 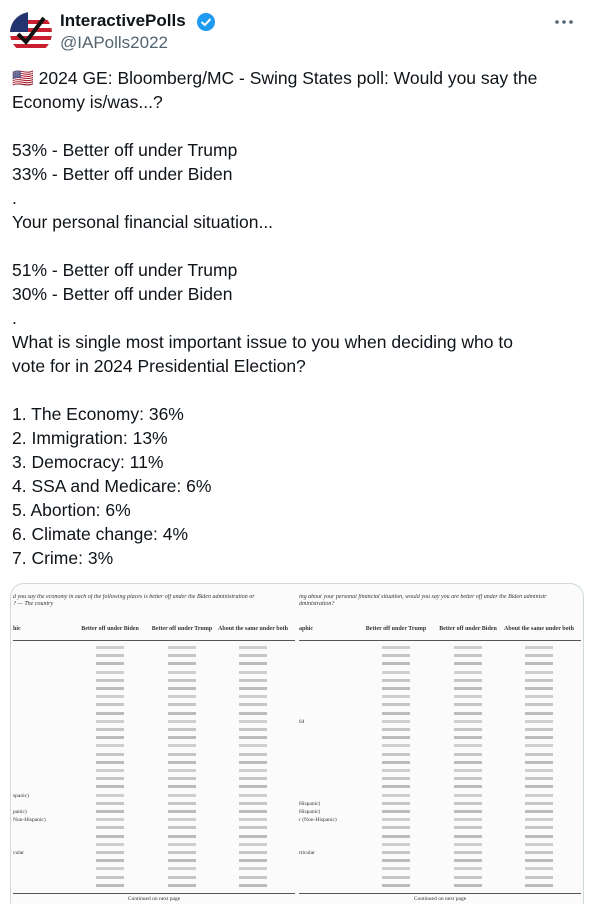 What do you see at coordinates (33, 604) in the screenshot?
I see `table-caption: ? — The country` at bounding box center [33, 604].